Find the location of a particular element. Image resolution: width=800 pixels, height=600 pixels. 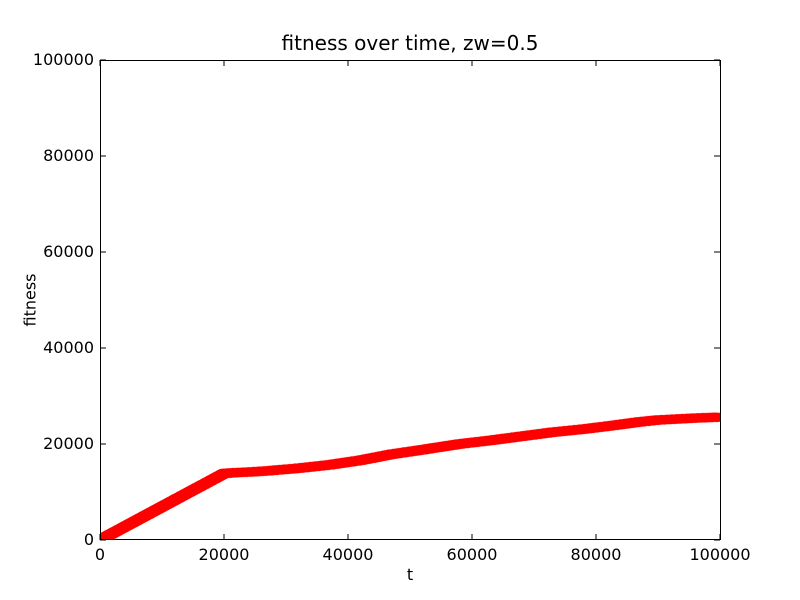

x-tick-label: 60000 is located at coordinates (472, 554).